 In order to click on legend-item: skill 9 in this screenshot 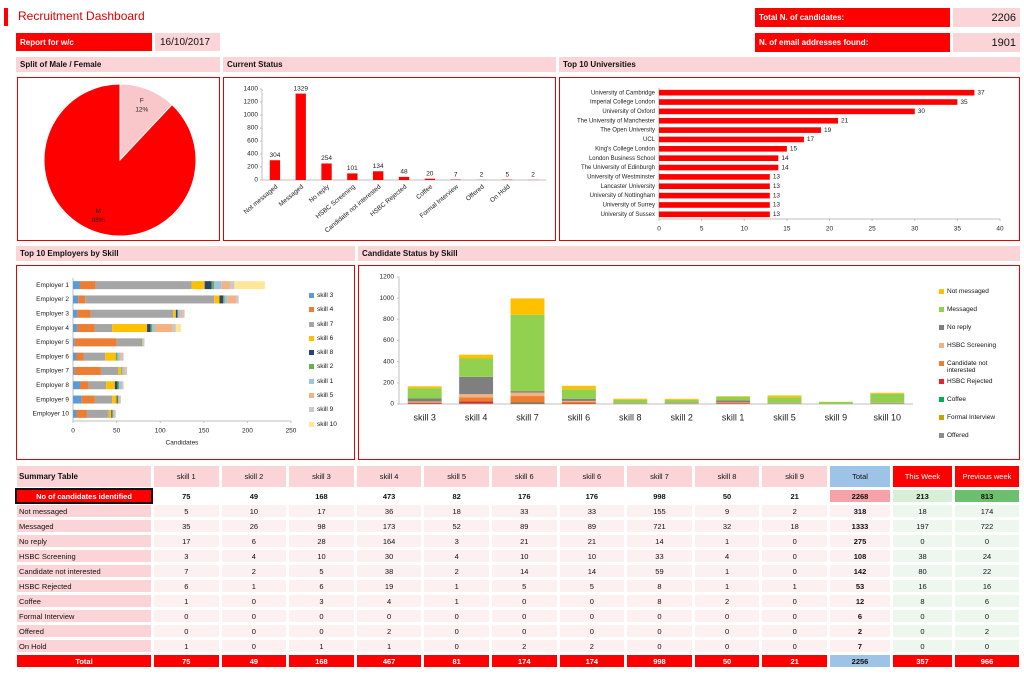, I will do `click(331, 413)`.